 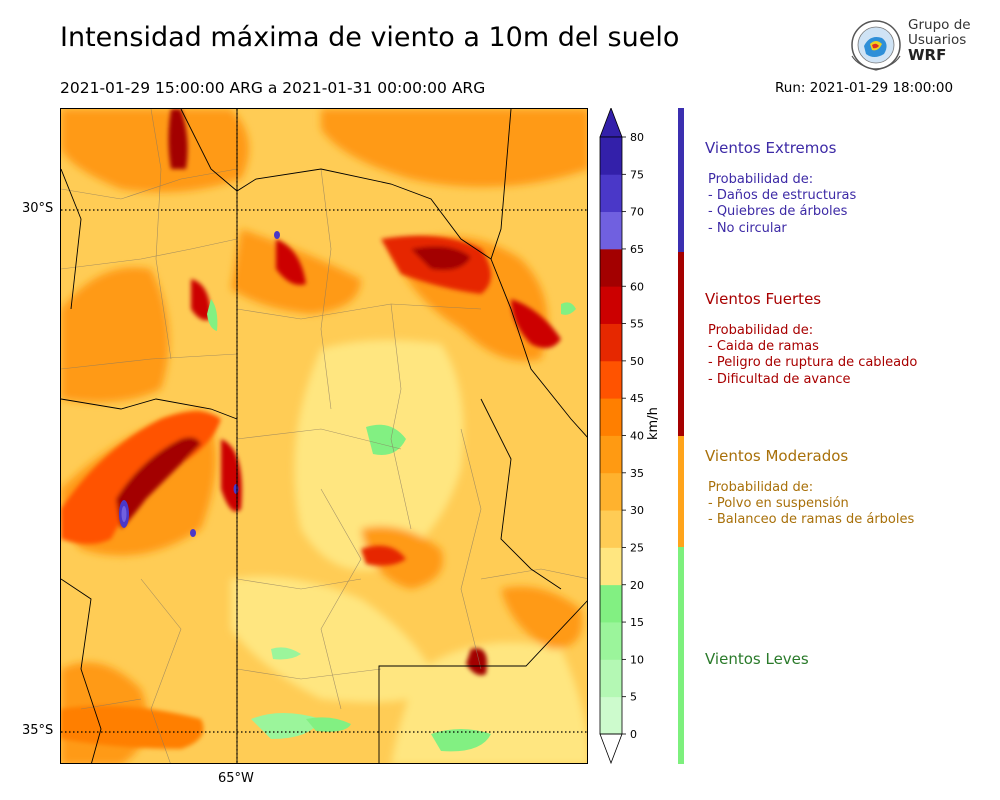 I want to click on lat-label-30s: 30°S, so click(x=38, y=208).